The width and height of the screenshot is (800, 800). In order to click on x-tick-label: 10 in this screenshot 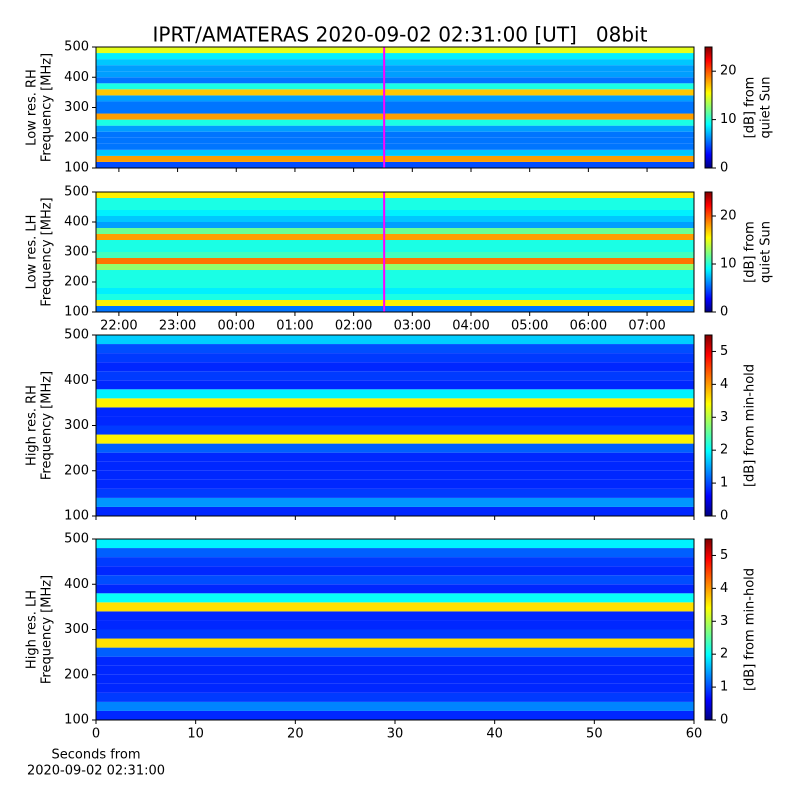, I will do `click(195, 734)`.